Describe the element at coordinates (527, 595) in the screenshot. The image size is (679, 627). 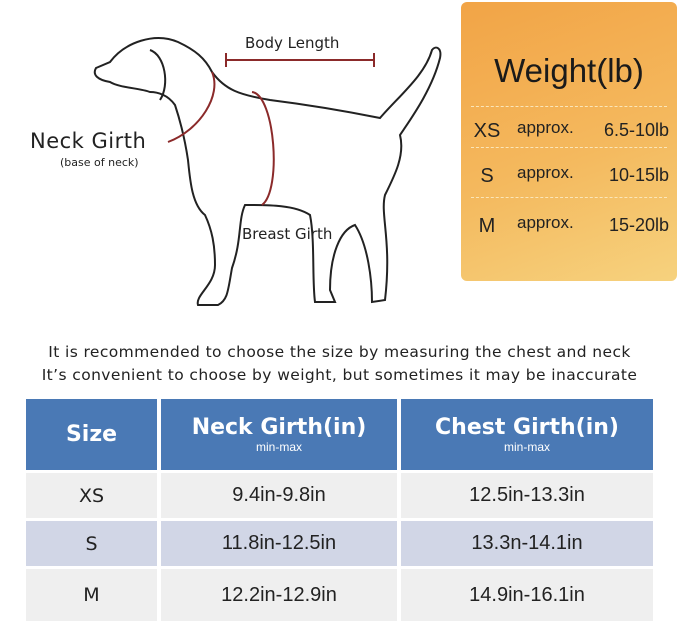
I see `cell-chest: 14.9in-16.1in` at that location.